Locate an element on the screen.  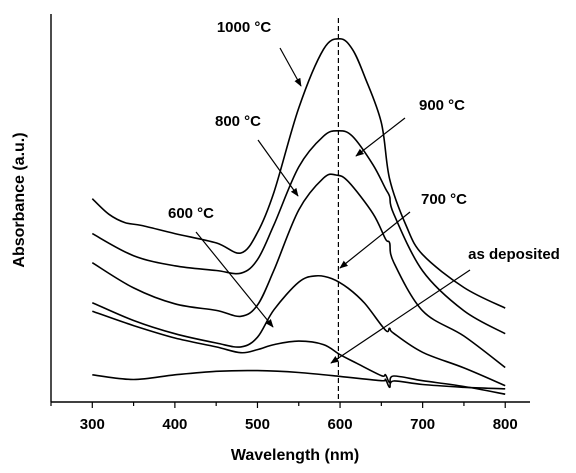
x-tick-label: 600 is located at coordinates (340, 424).